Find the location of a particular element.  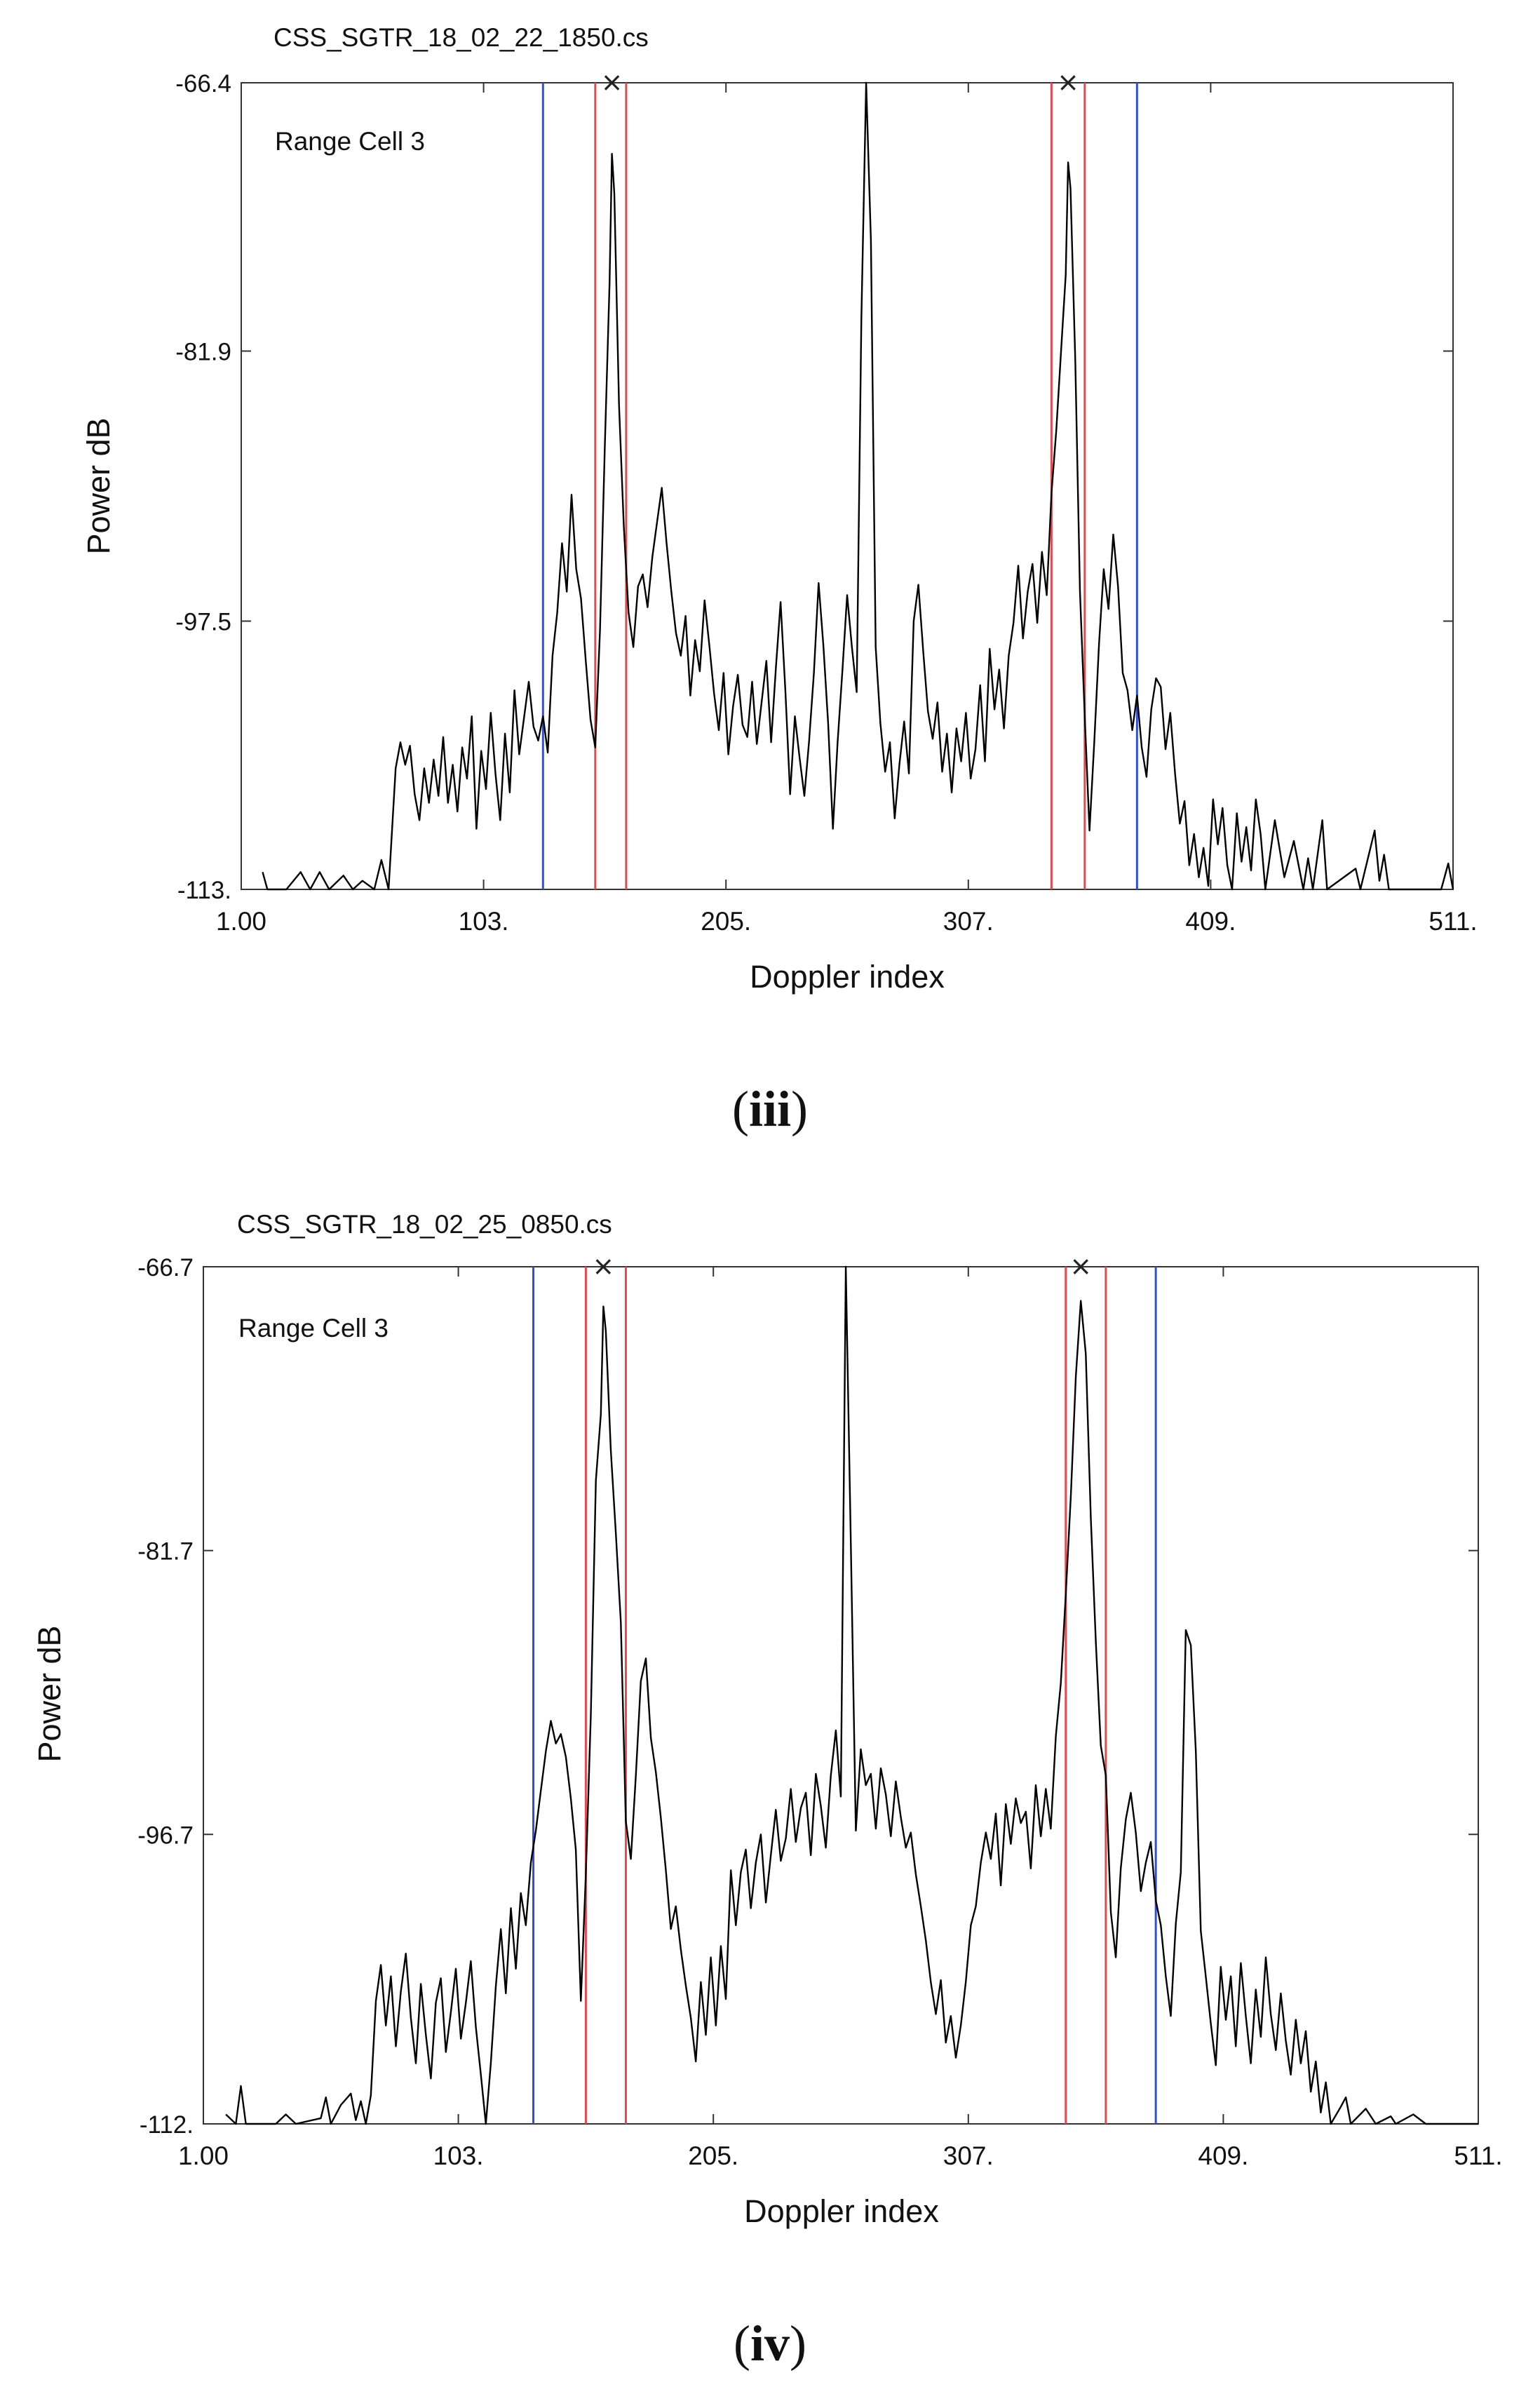

y-tick-label: -112. is located at coordinates (167, 2125).